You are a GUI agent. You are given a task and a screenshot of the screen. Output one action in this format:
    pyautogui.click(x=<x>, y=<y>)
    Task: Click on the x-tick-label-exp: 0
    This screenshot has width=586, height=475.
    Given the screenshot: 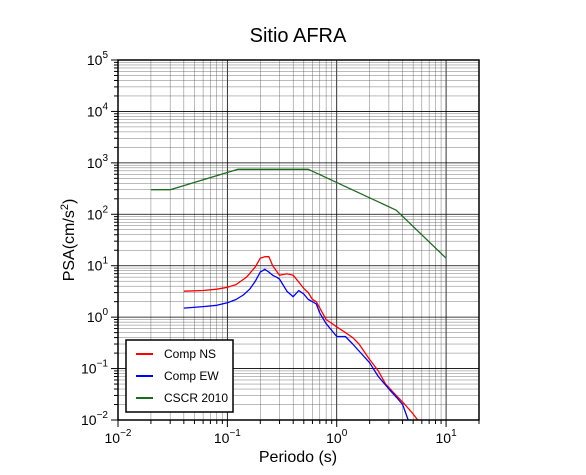 What is the action you would take?
    pyautogui.click(x=345, y=433)
    